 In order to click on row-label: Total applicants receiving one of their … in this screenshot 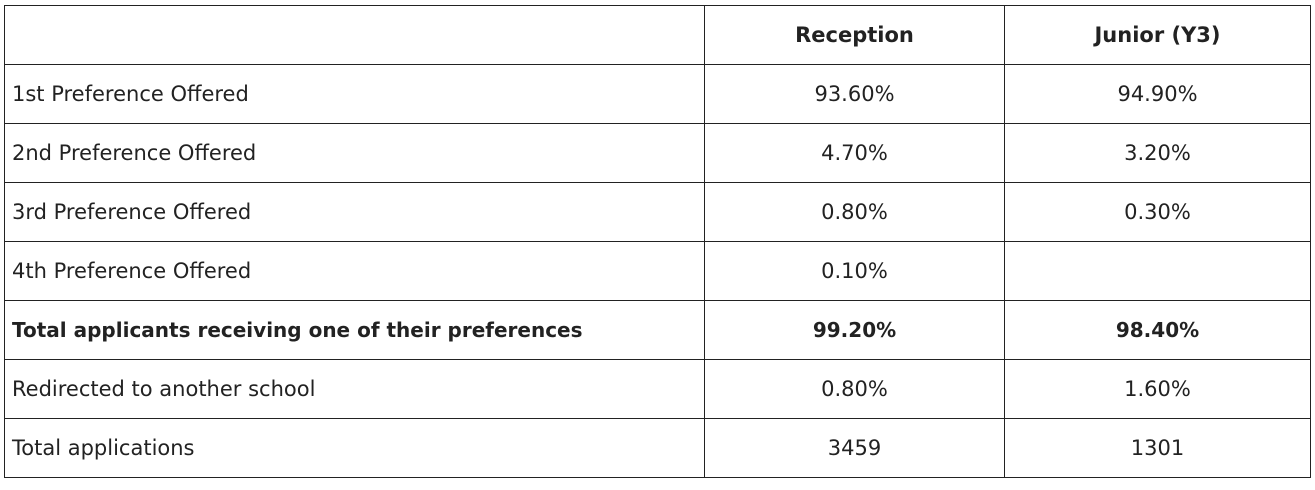, I will do `click(354, 330)`.